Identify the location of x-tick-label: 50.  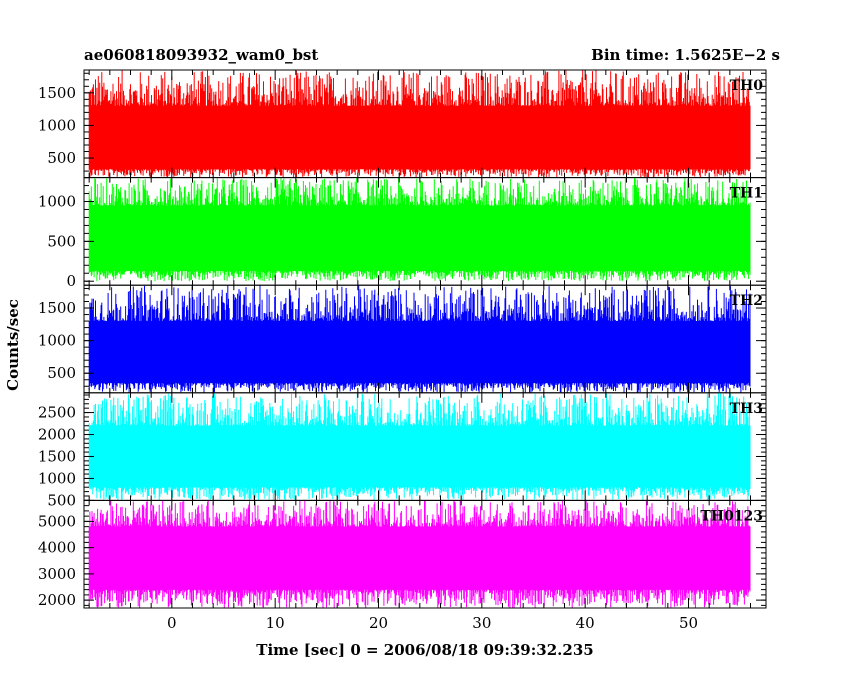
(688, 623).